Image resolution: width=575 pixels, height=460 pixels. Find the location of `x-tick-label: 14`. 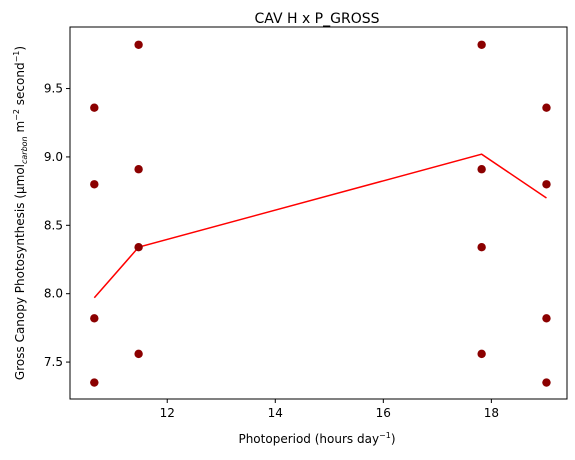

x-tick-label: 14 is located at coordinates (275, 413).